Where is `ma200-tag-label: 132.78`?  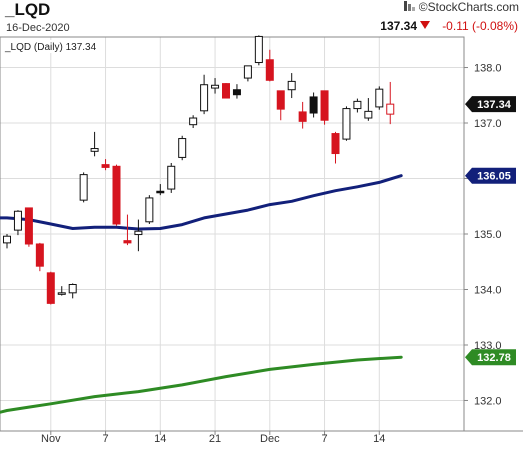
ma200-tag-label: 132.78 is located at coordinates (494, 358).